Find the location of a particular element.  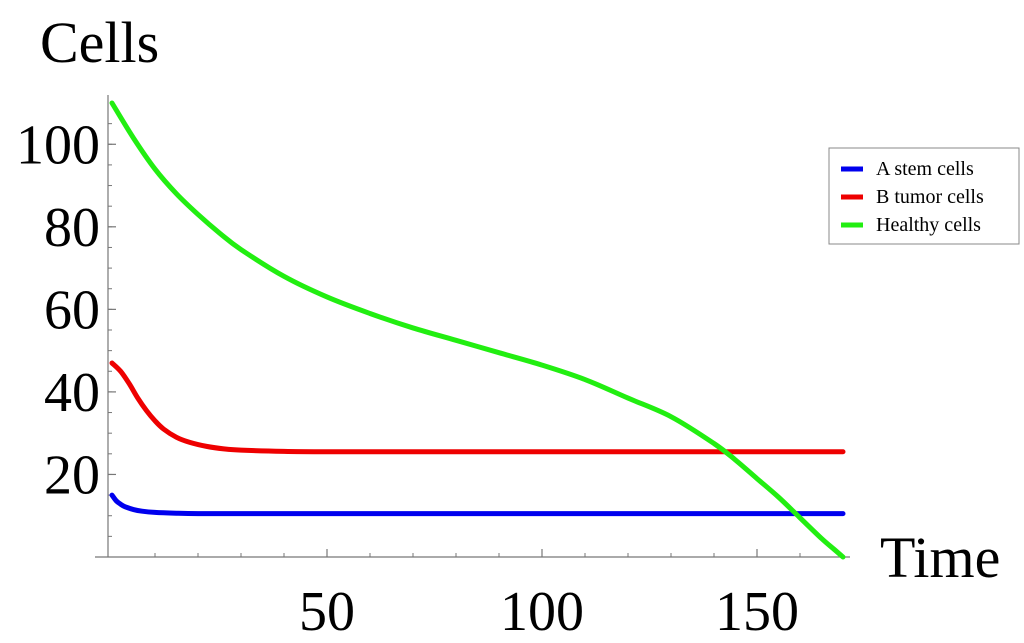

legend-label: B tumor cells is located at coordinates (930, 197).